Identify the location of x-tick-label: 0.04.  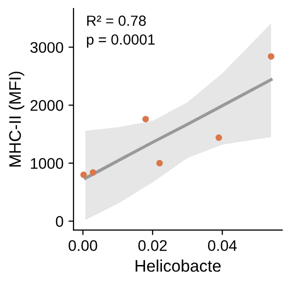
(222, 245).